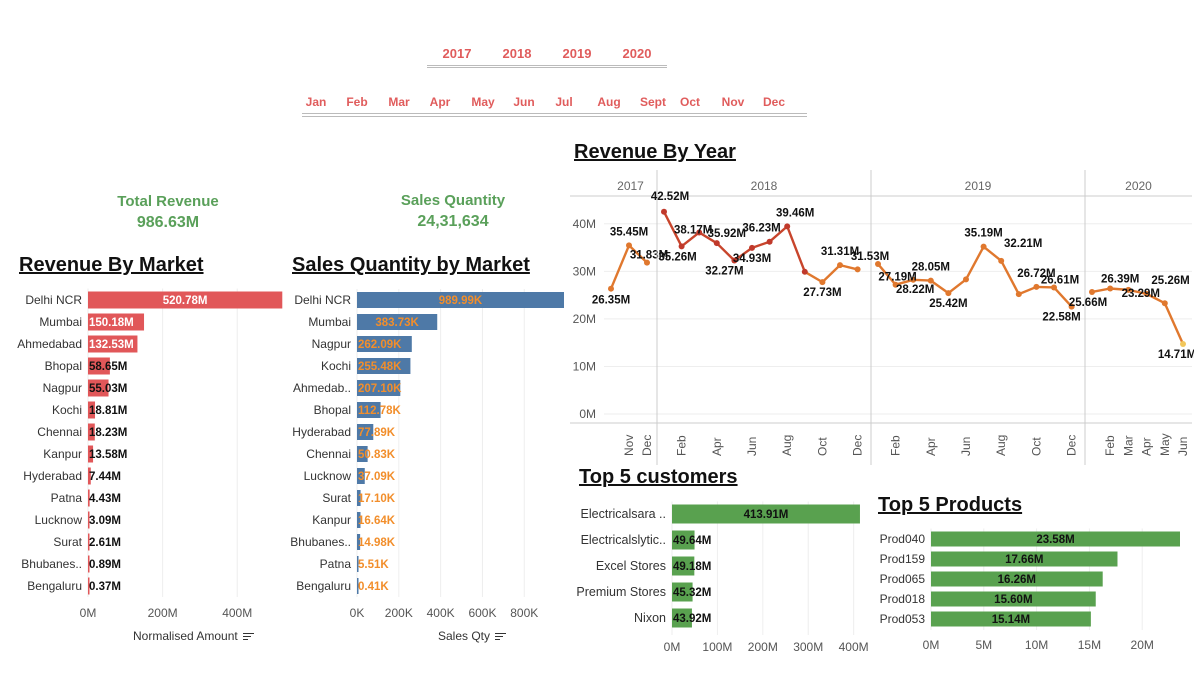  I want to click on data-label: 55.03M, so click(108, 389).